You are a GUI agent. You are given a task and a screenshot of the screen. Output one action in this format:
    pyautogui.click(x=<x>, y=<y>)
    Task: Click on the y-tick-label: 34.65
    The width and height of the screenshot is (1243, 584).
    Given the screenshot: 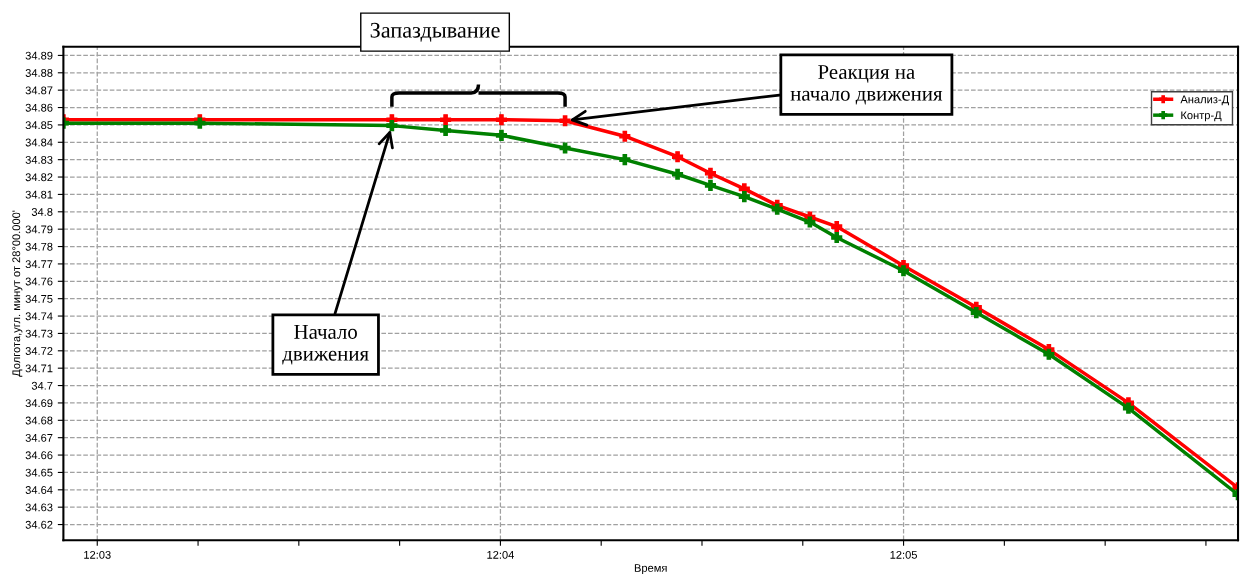 What is the action you would take?
    pyautogui.click(x=39, y=472)
    